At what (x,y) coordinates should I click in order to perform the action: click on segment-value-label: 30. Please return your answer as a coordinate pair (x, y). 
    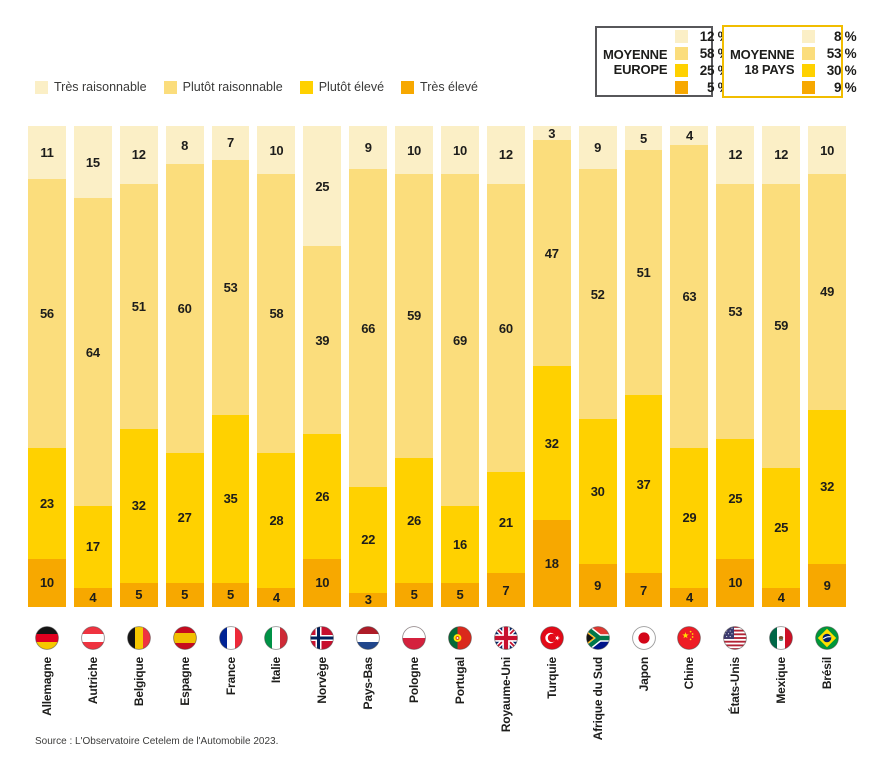
    Looking at the image, I should click on (597, 492).